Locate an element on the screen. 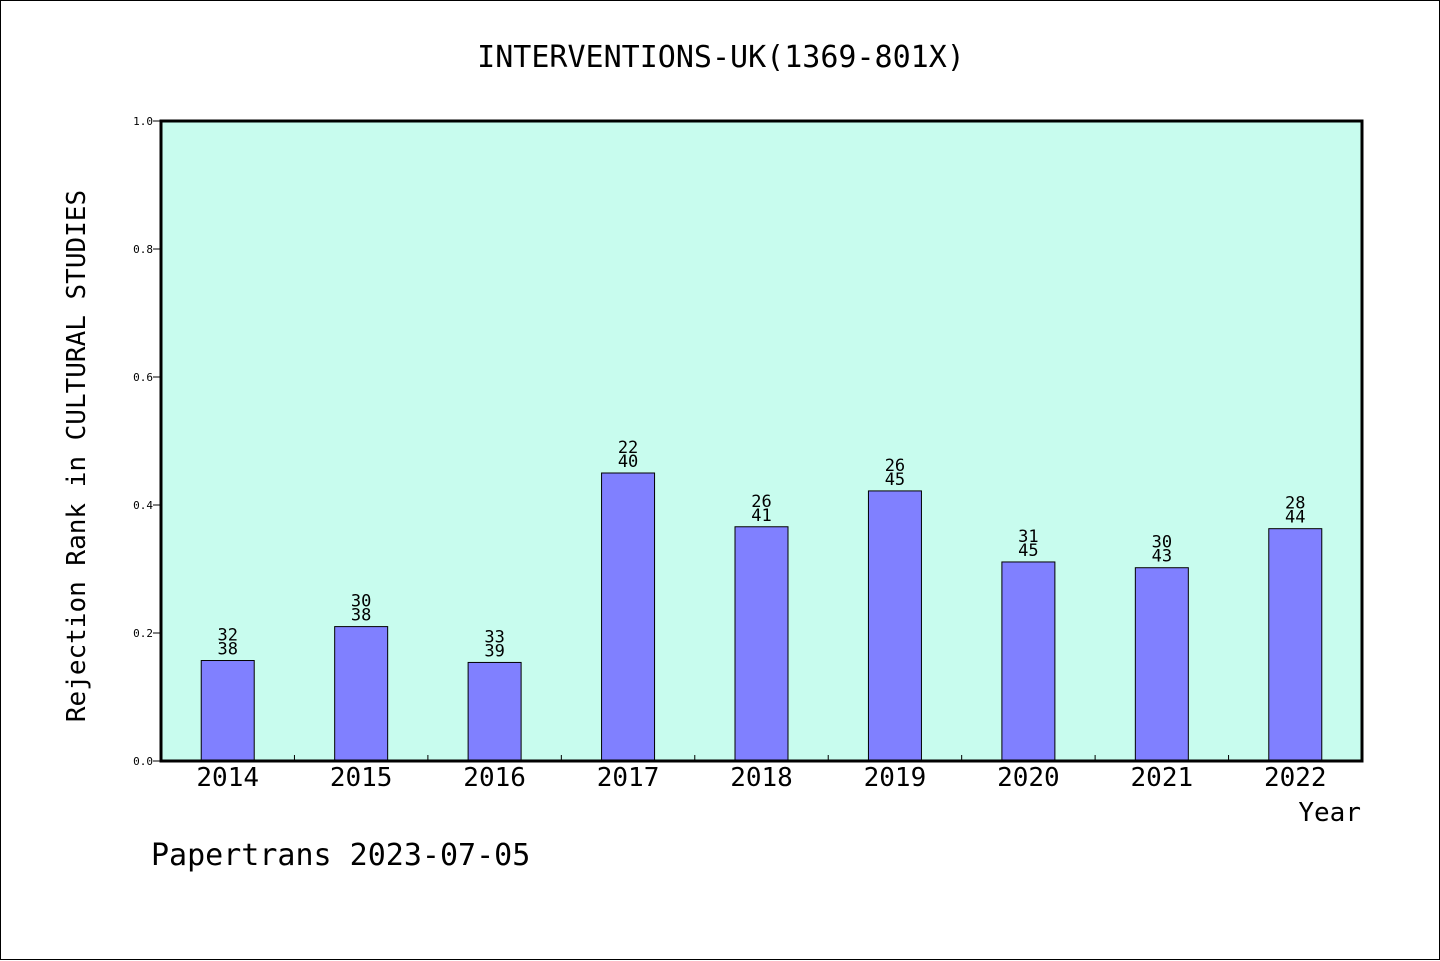  bar-label-top: 33 is located at coordinates (494, 637).